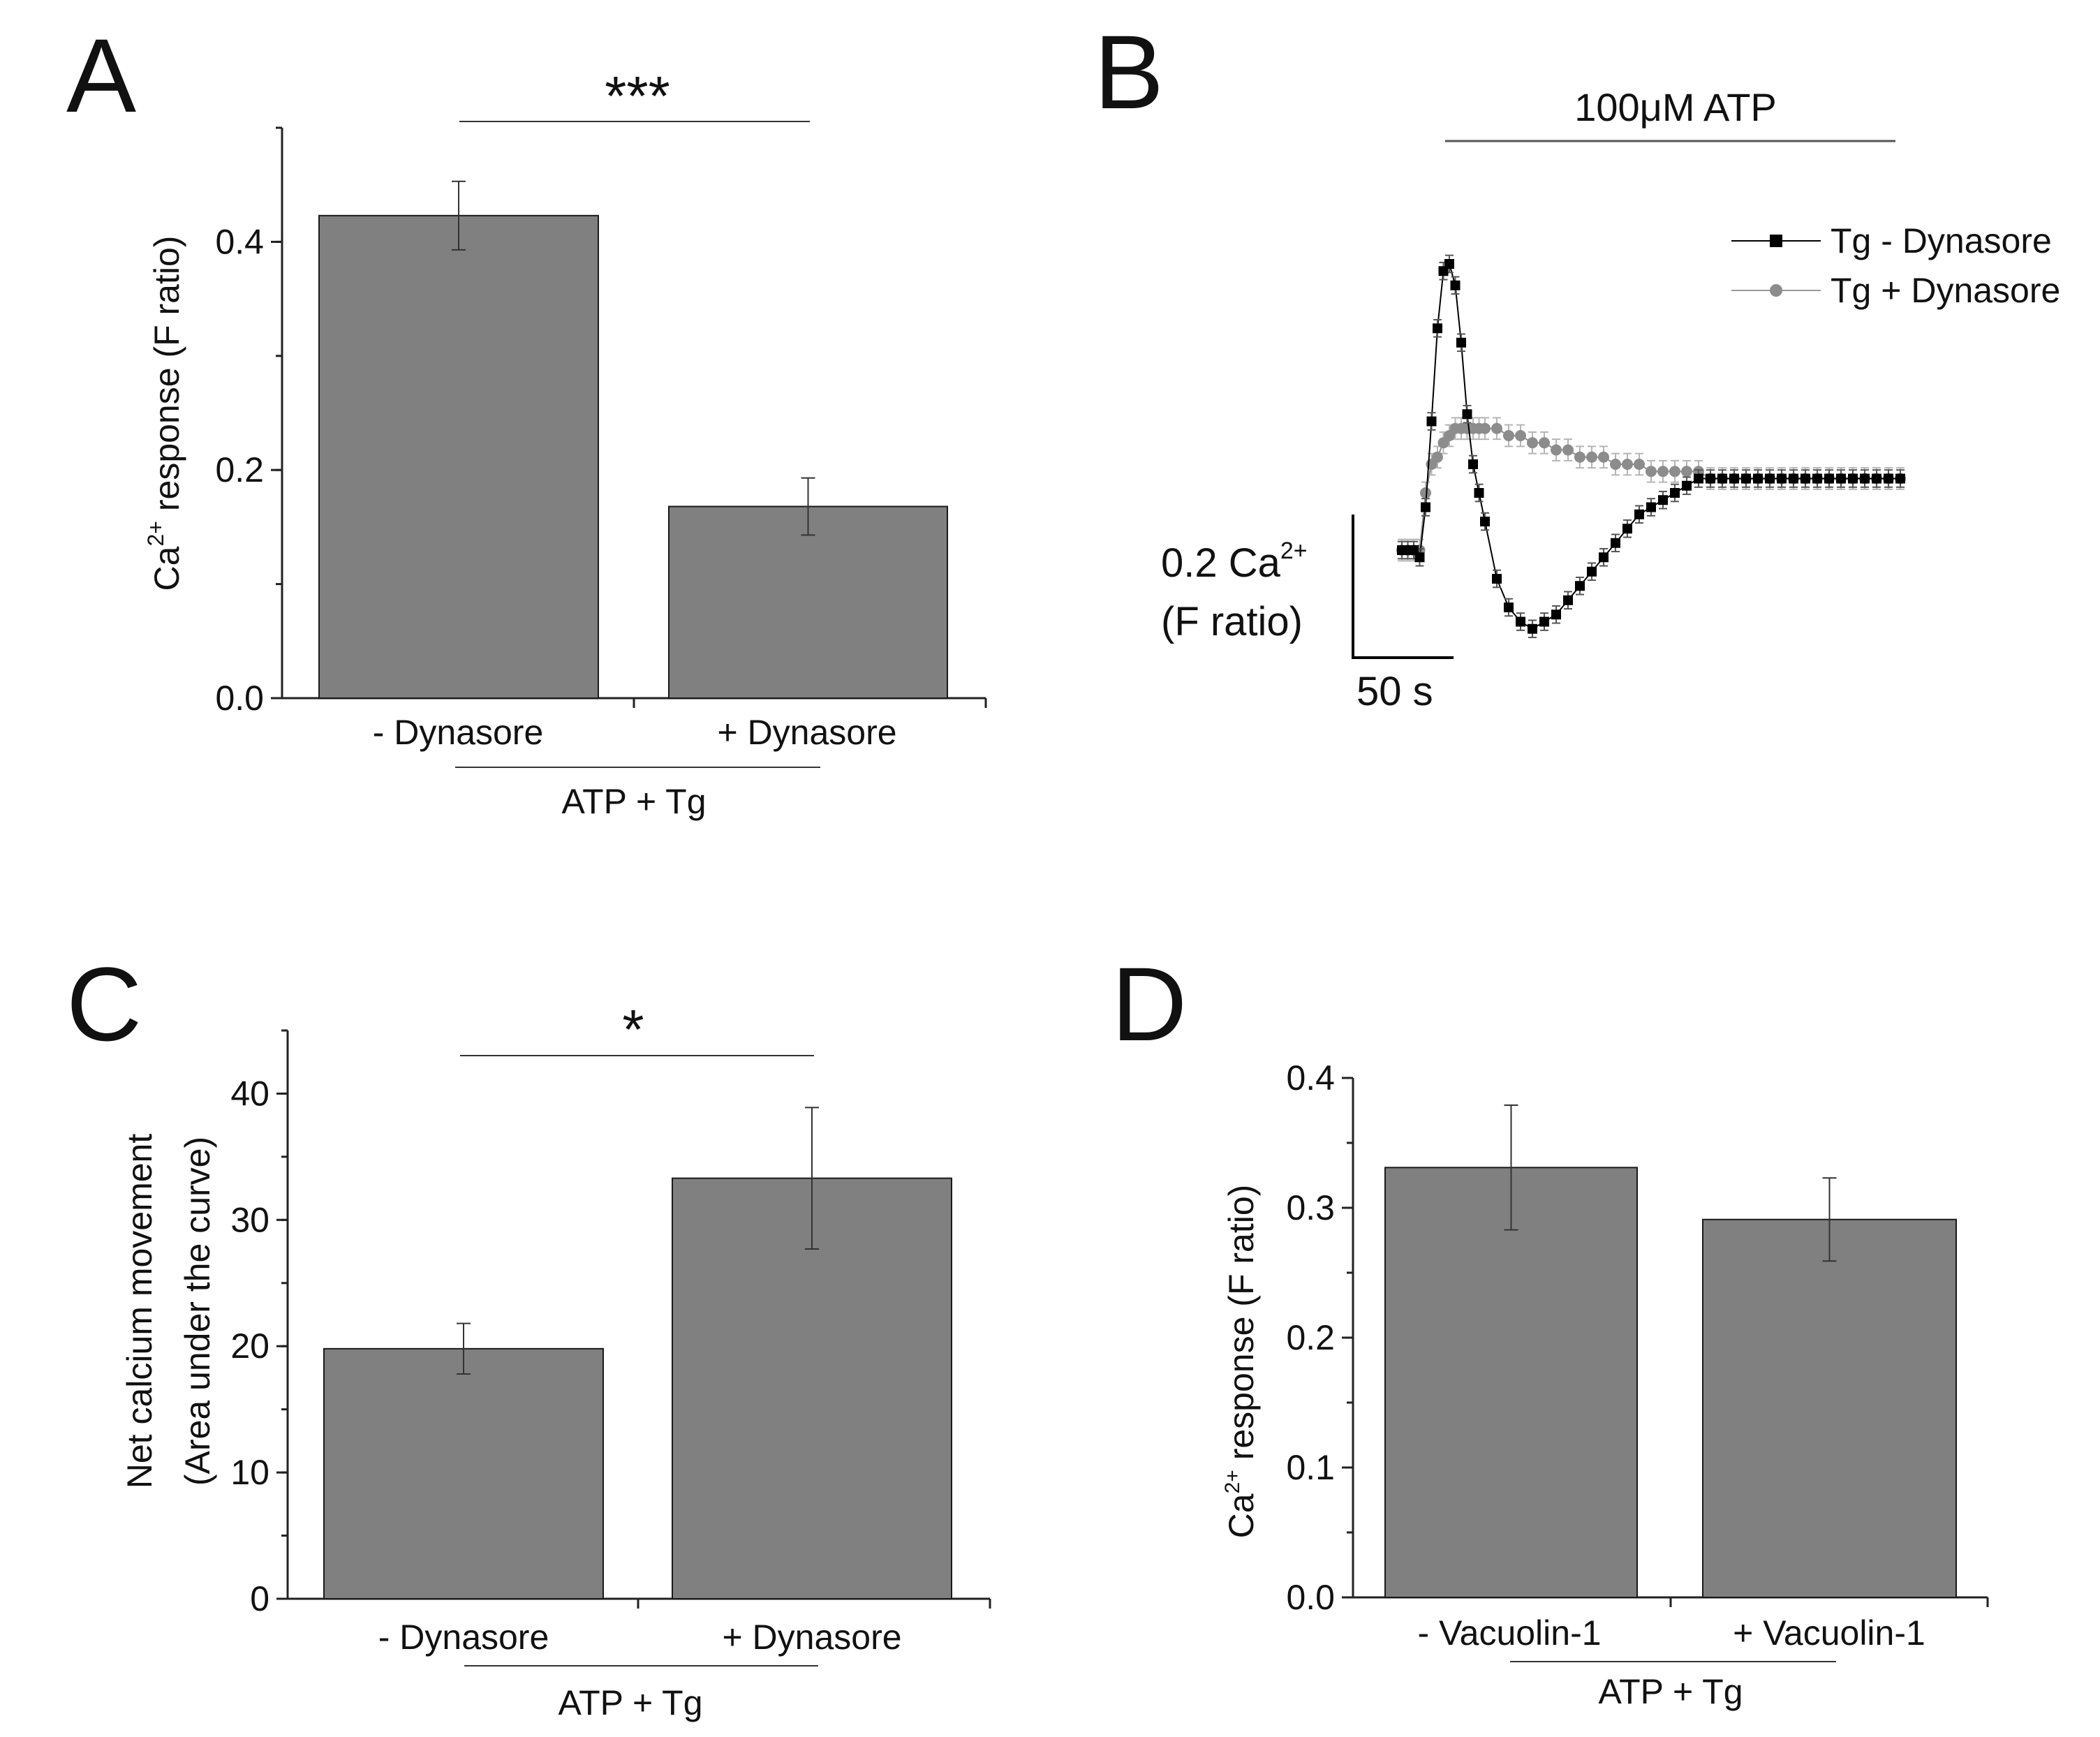 Image resolution: width=2100 pixels, height=1737 pixels. Describe the element at coordinates (1241, 1515) in the screenshot. I see `panel-d-y-title-main: Ca` at that location.